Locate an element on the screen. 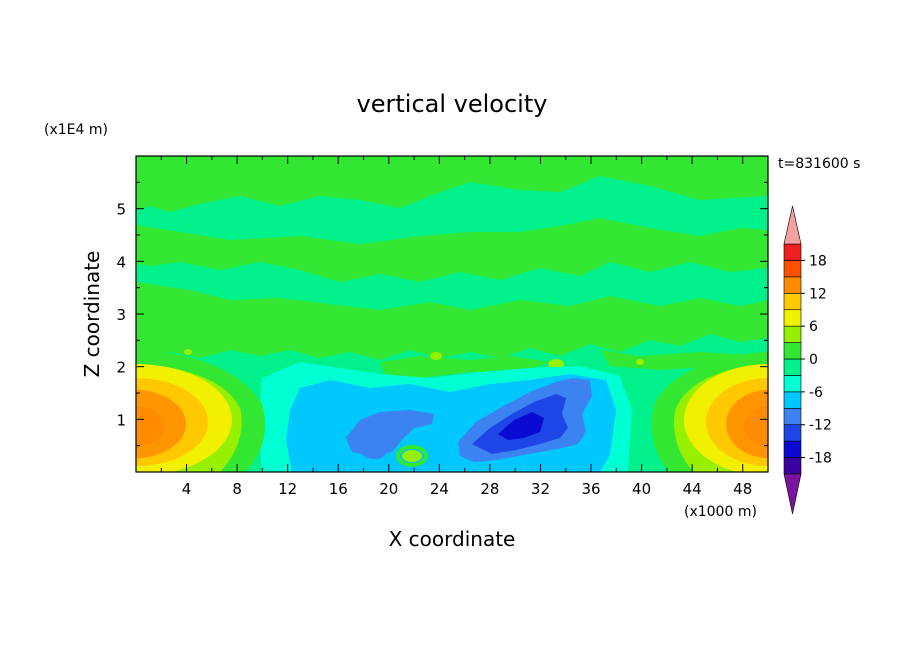  colorbar-tick-label: 12 is located at coordinates (818, 294).